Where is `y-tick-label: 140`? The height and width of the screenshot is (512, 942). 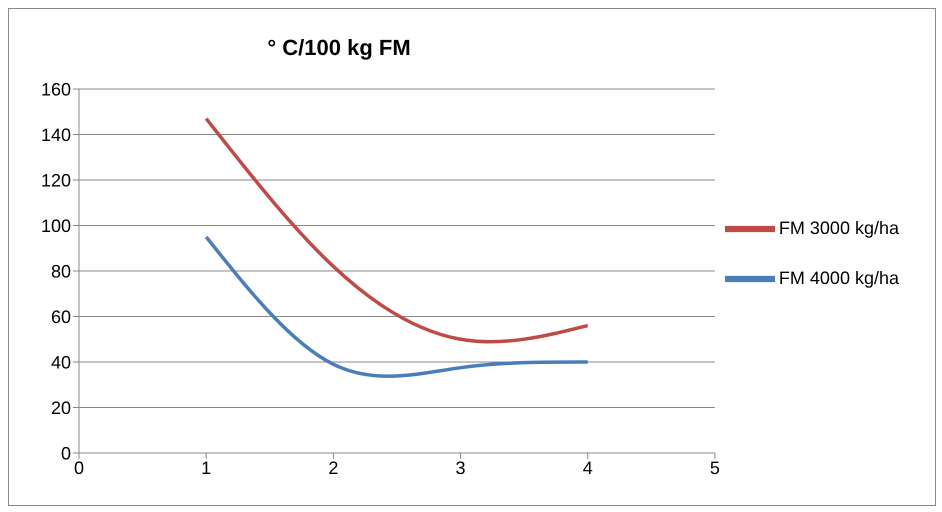 y-tick-label: 140 is located at coordinates (55, 134).